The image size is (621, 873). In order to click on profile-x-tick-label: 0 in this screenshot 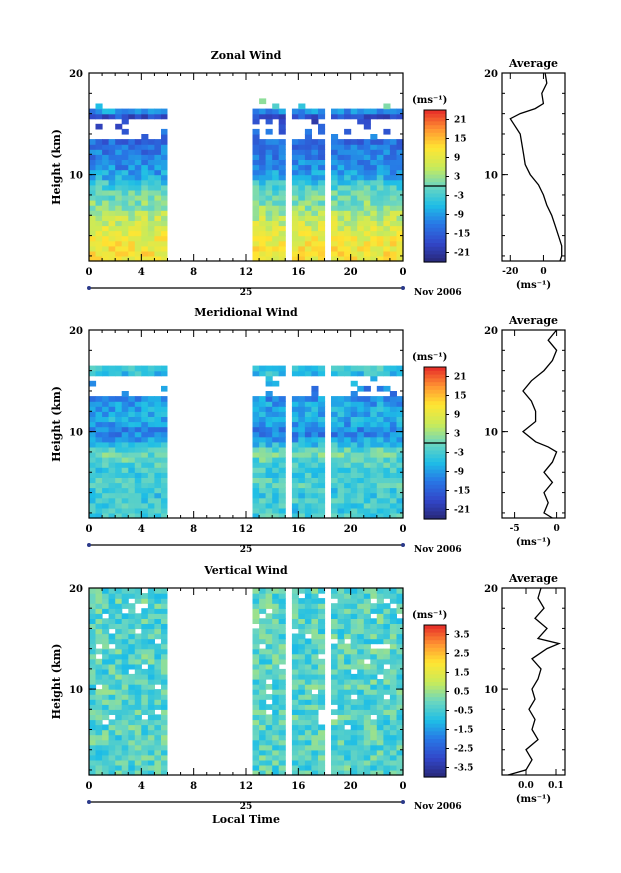, I will do `click(556, 529)`.